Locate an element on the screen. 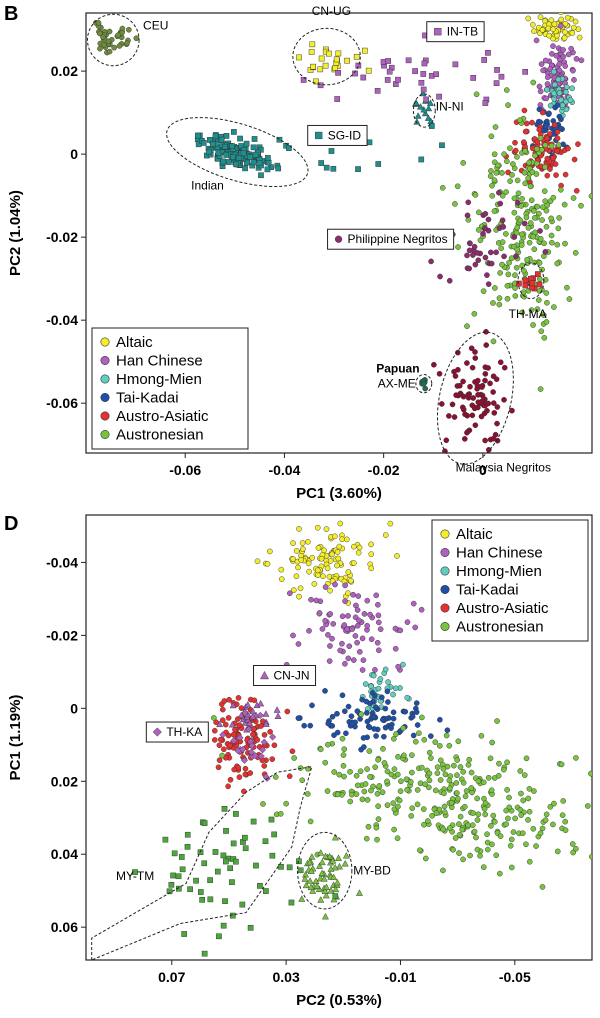  annotation-philippine-negritos: Philippine Negritos is located at coordinates (391, 239).